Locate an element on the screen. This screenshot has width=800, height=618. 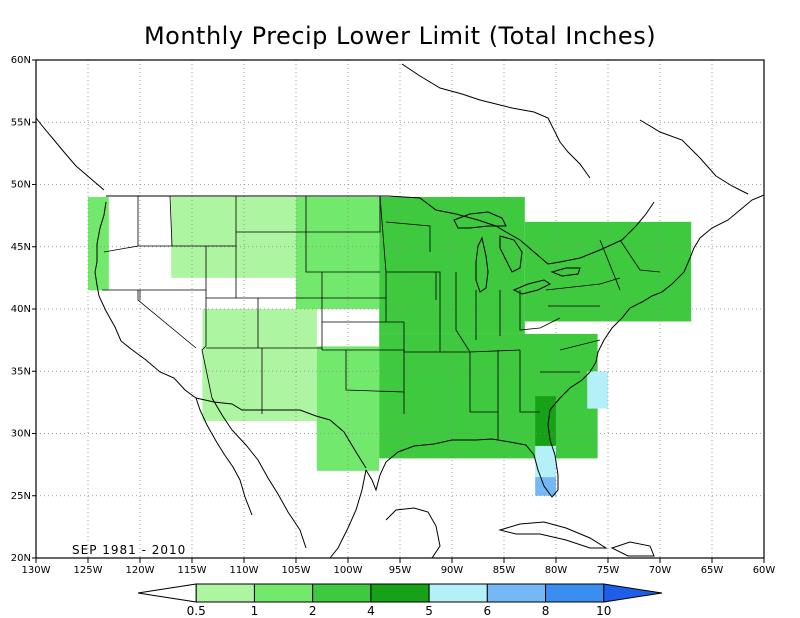
lake-michigan is located at coordinates (482, 264).